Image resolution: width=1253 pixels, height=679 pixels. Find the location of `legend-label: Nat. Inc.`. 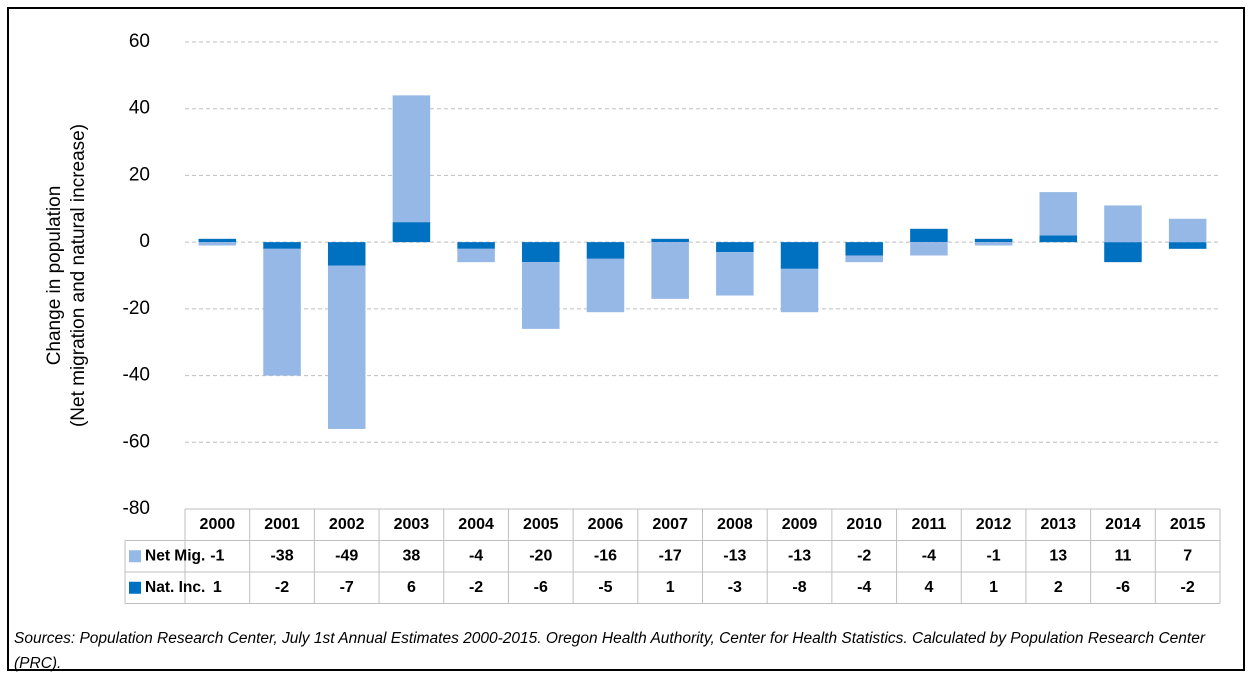

legend-label: Nat. Inc. is located at coordinates (175, 587).